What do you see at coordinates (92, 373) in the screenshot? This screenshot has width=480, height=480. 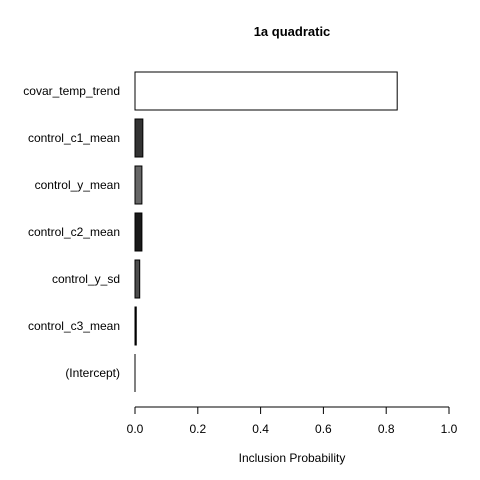 I see `category-label: (Intercept)` at bounding box center [92, 373].